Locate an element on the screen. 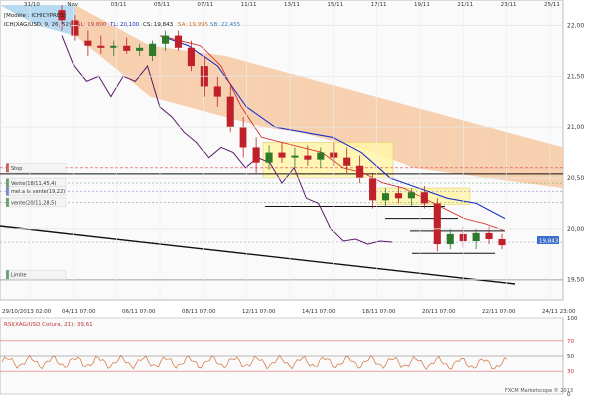 Image resolution: width=594 pixels, height=400 pixels. bottom-date-label: 18/11 07:00 is located at coordinates (379, 312).